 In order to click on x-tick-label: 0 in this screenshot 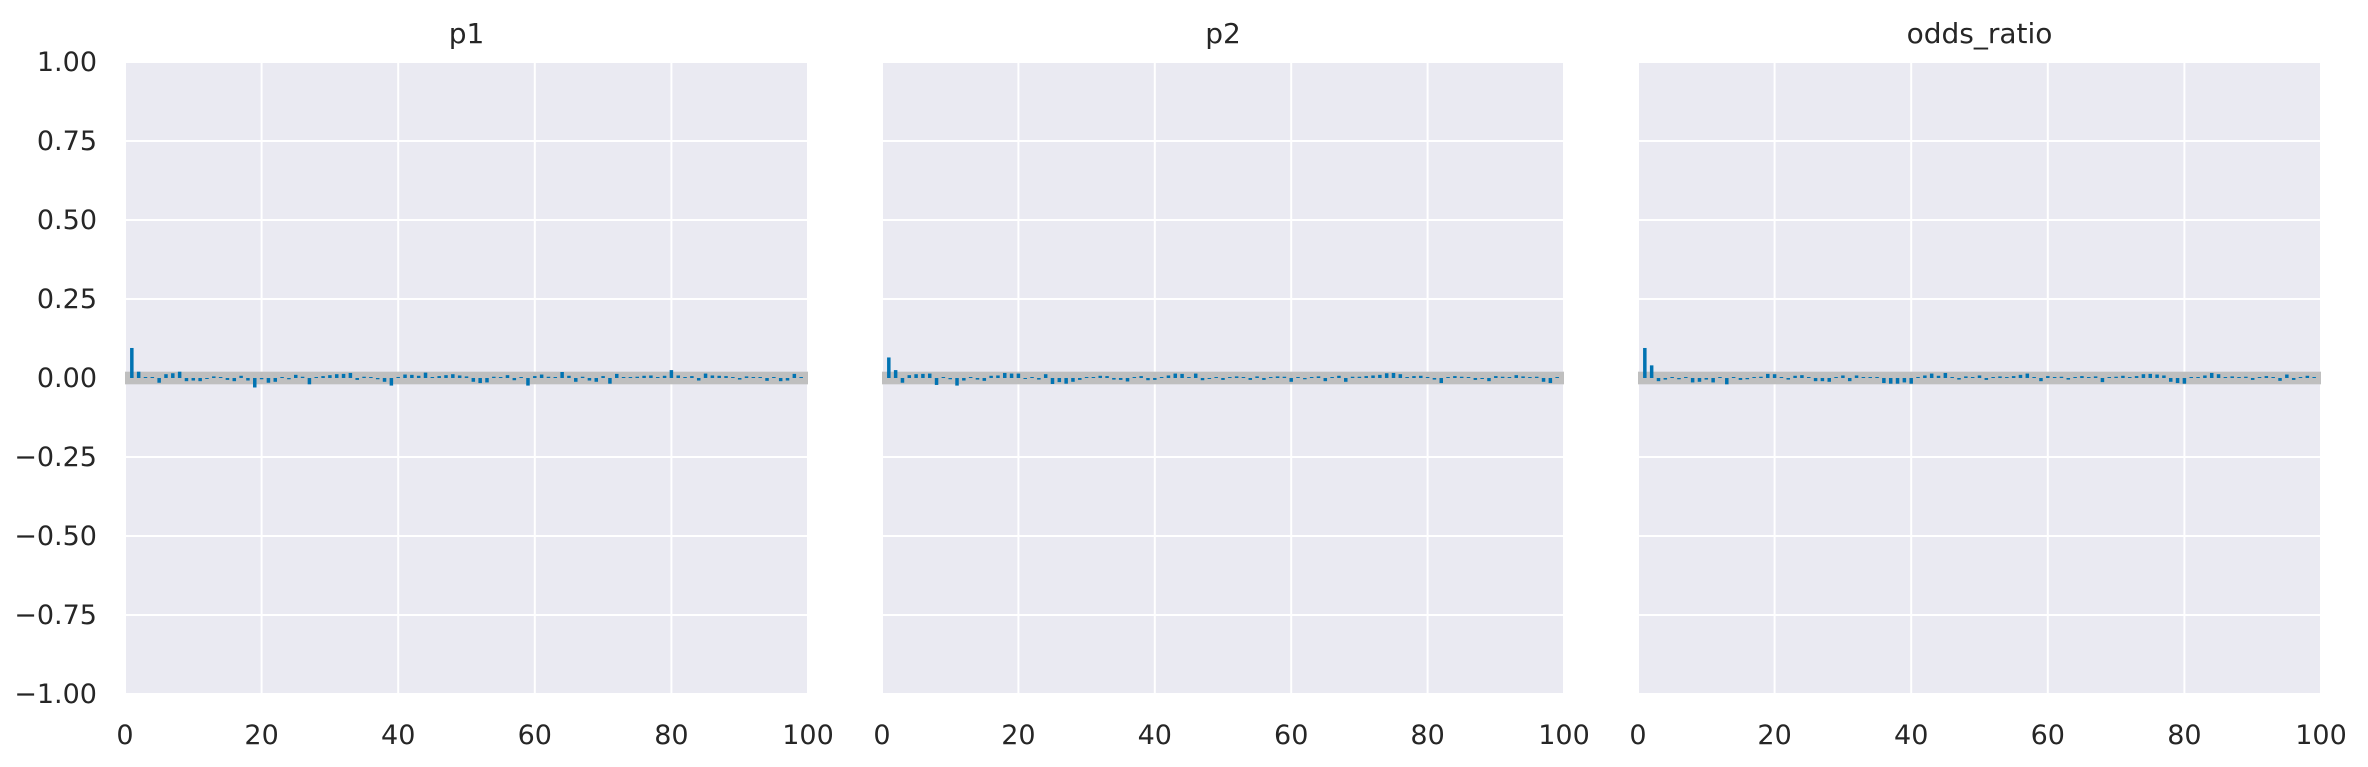, I will do `click(881, 735)`.